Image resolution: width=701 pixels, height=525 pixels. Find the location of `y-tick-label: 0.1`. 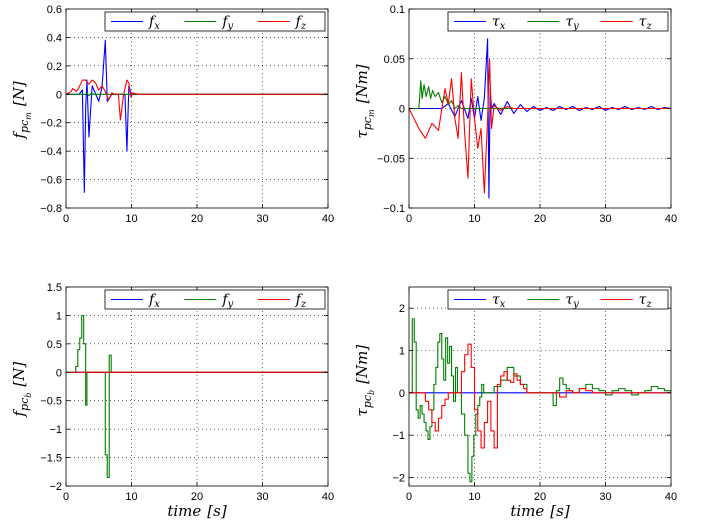

y-tick-label: 0.1 is located at coordinates (397, 10).